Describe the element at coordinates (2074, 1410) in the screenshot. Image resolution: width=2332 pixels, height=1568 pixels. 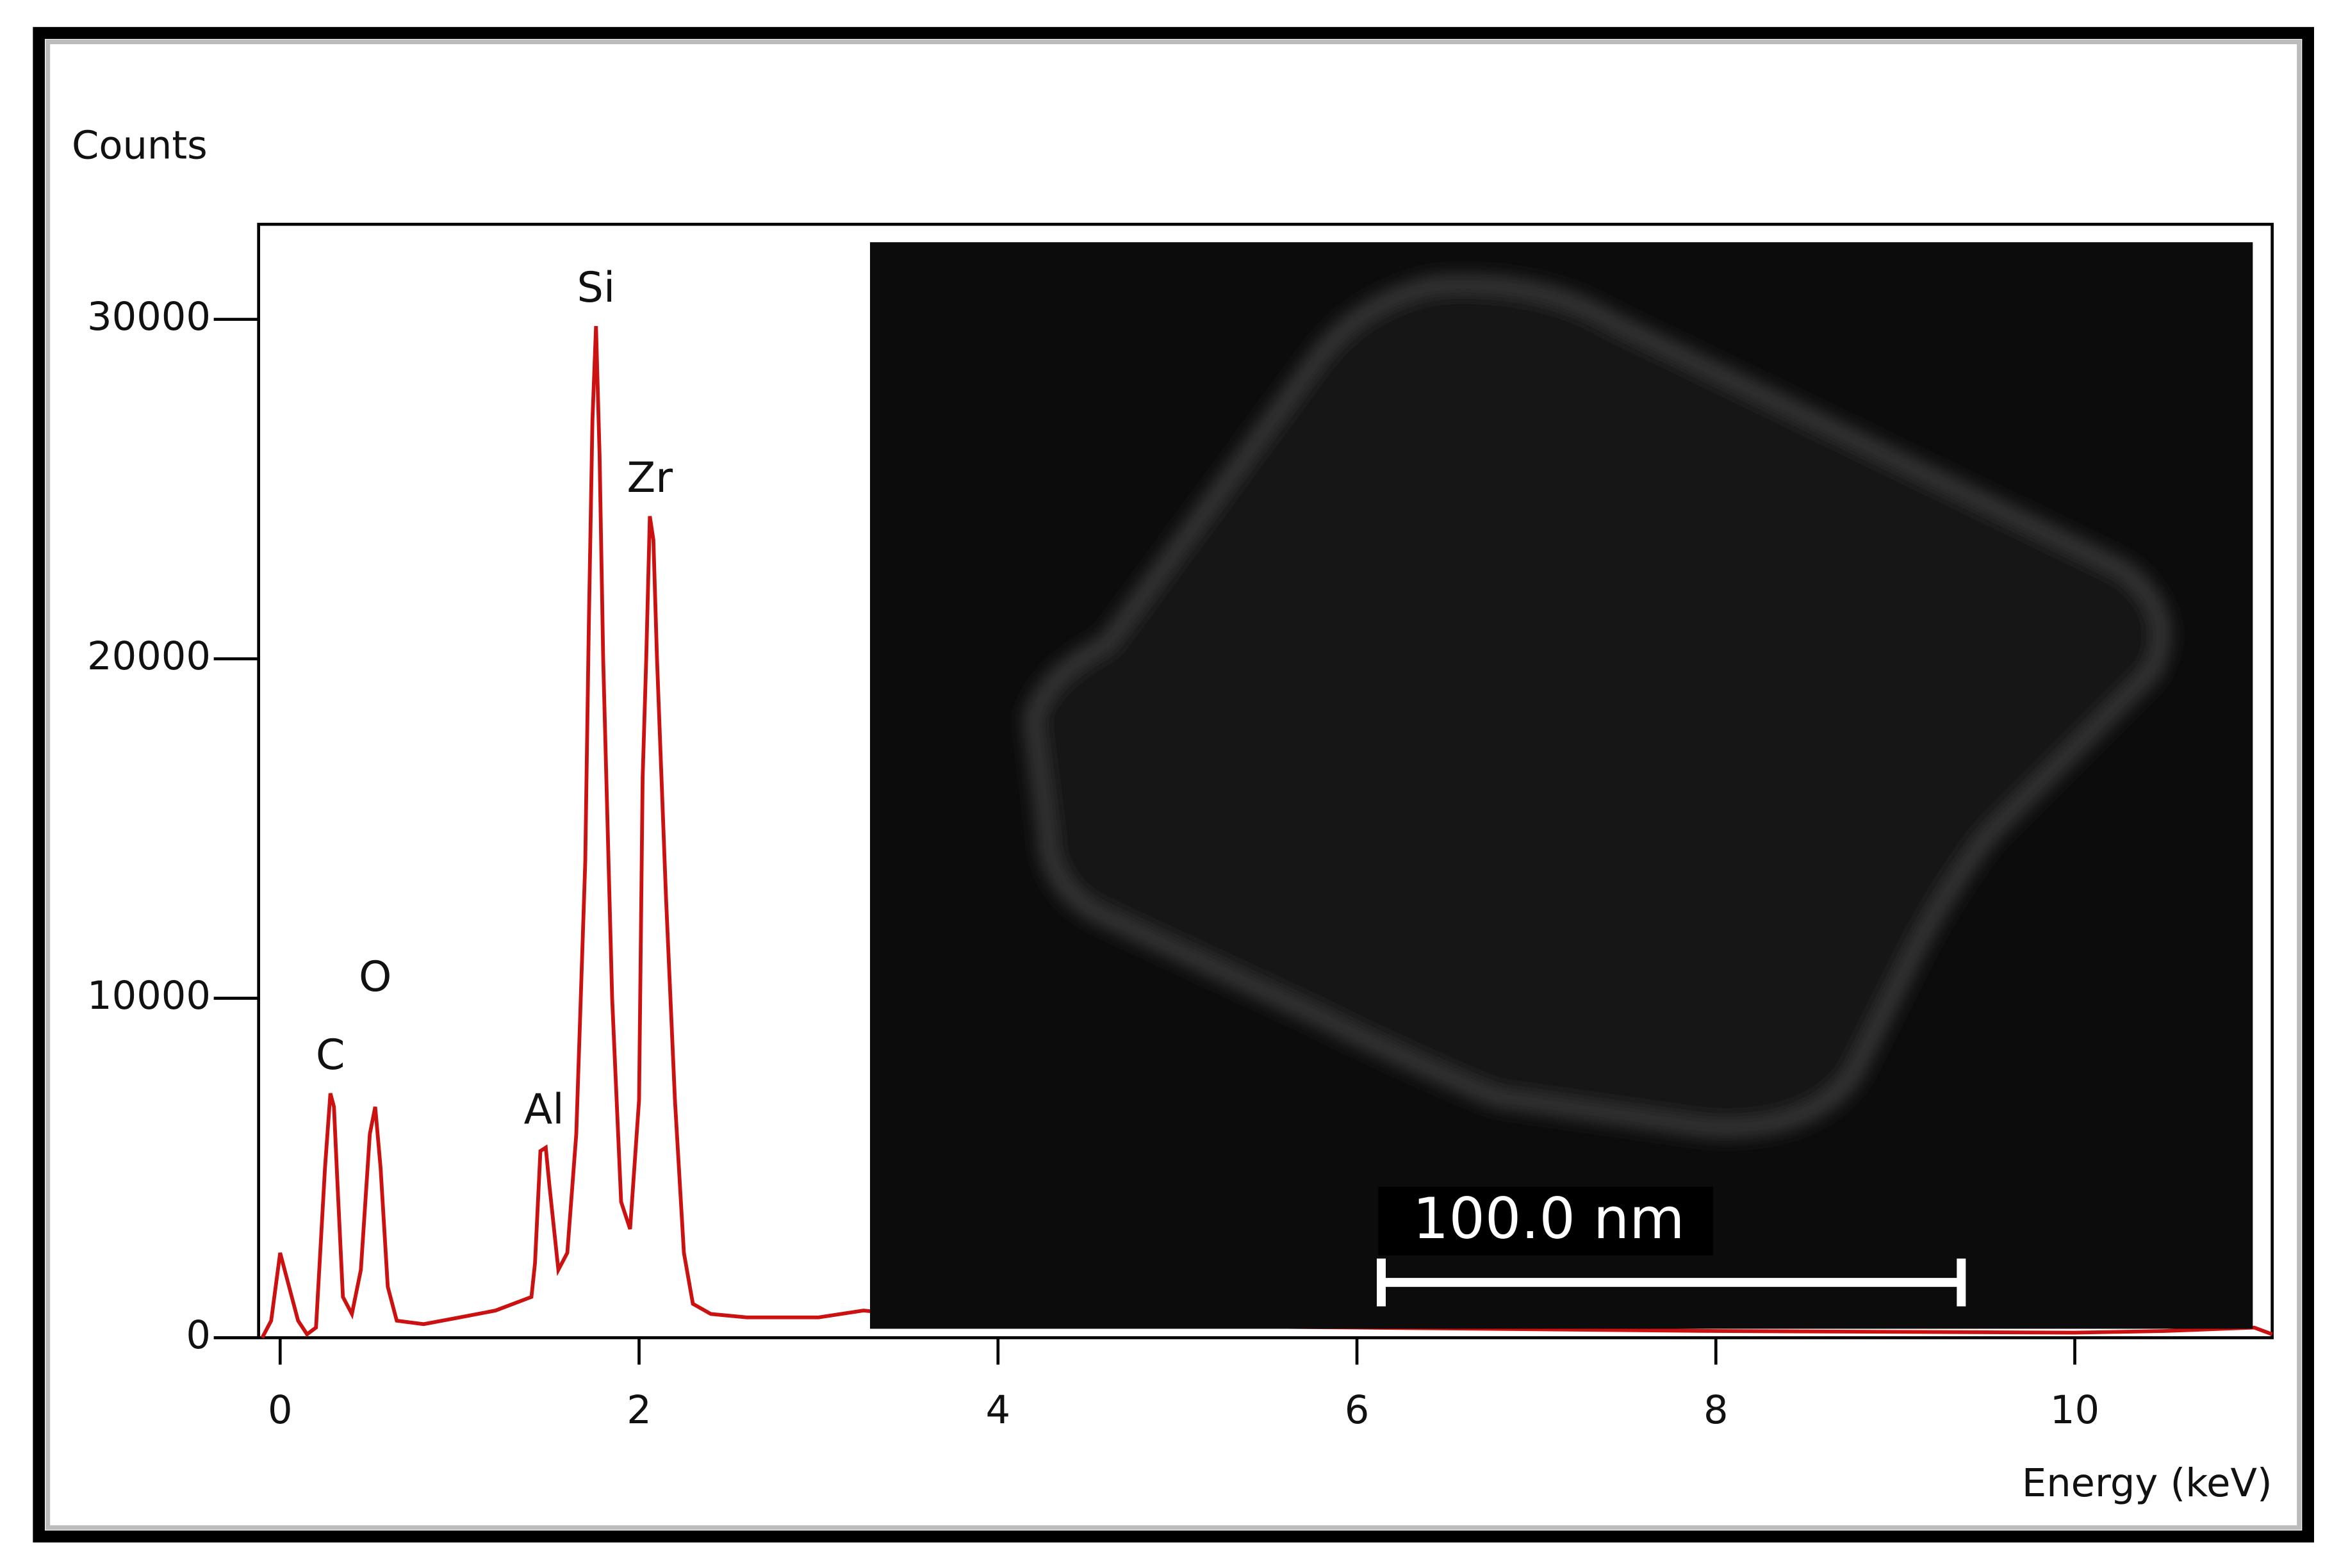
I see `x-tick-label: 10` at that location.